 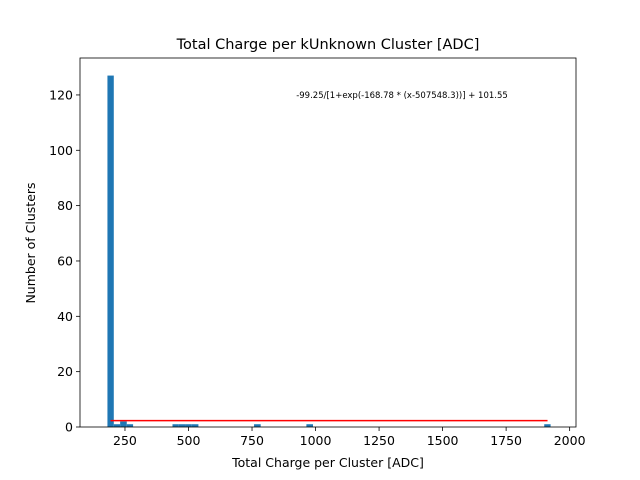 I want to click on y-tick-label: 100, so click(x=61, y=150).